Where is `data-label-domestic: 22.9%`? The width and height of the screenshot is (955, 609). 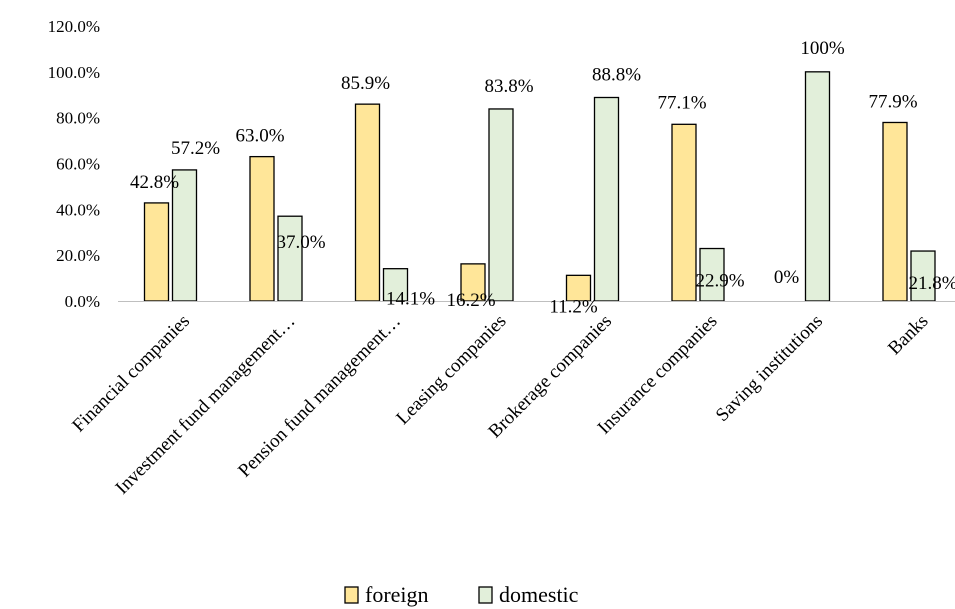 data-label-domestic: 22.9% is located at coordinates (719, 281).